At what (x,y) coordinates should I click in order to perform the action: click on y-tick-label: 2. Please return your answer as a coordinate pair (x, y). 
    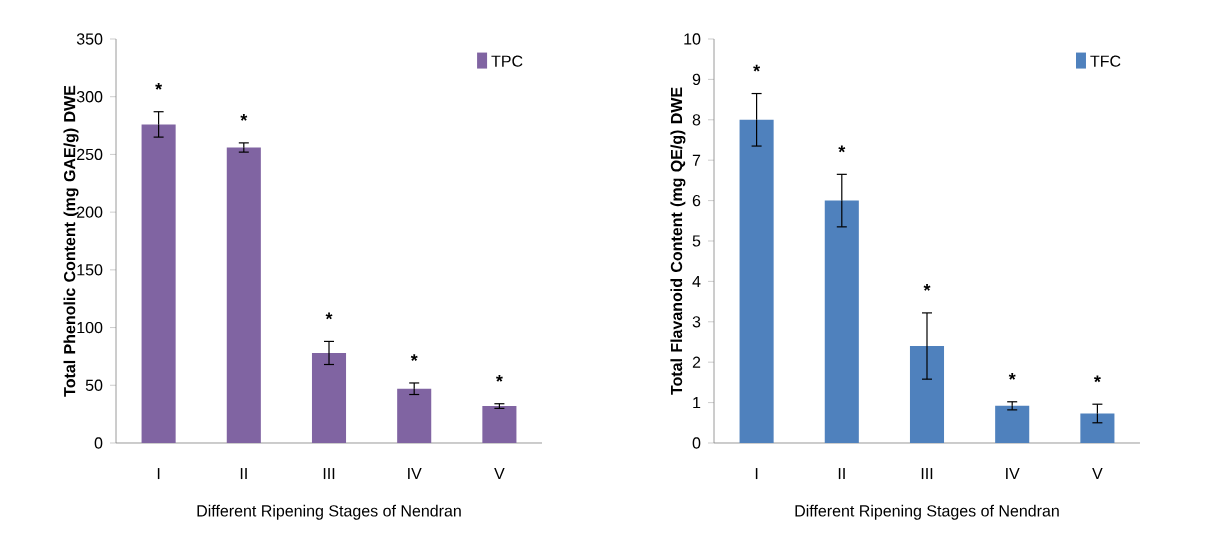
    Looking at the image, I should click on (696, 362).